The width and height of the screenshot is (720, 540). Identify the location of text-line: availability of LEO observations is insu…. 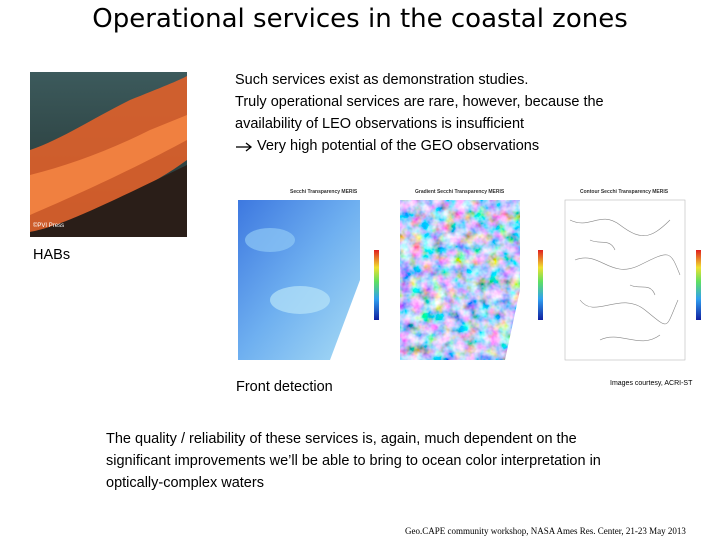
(380, 124).